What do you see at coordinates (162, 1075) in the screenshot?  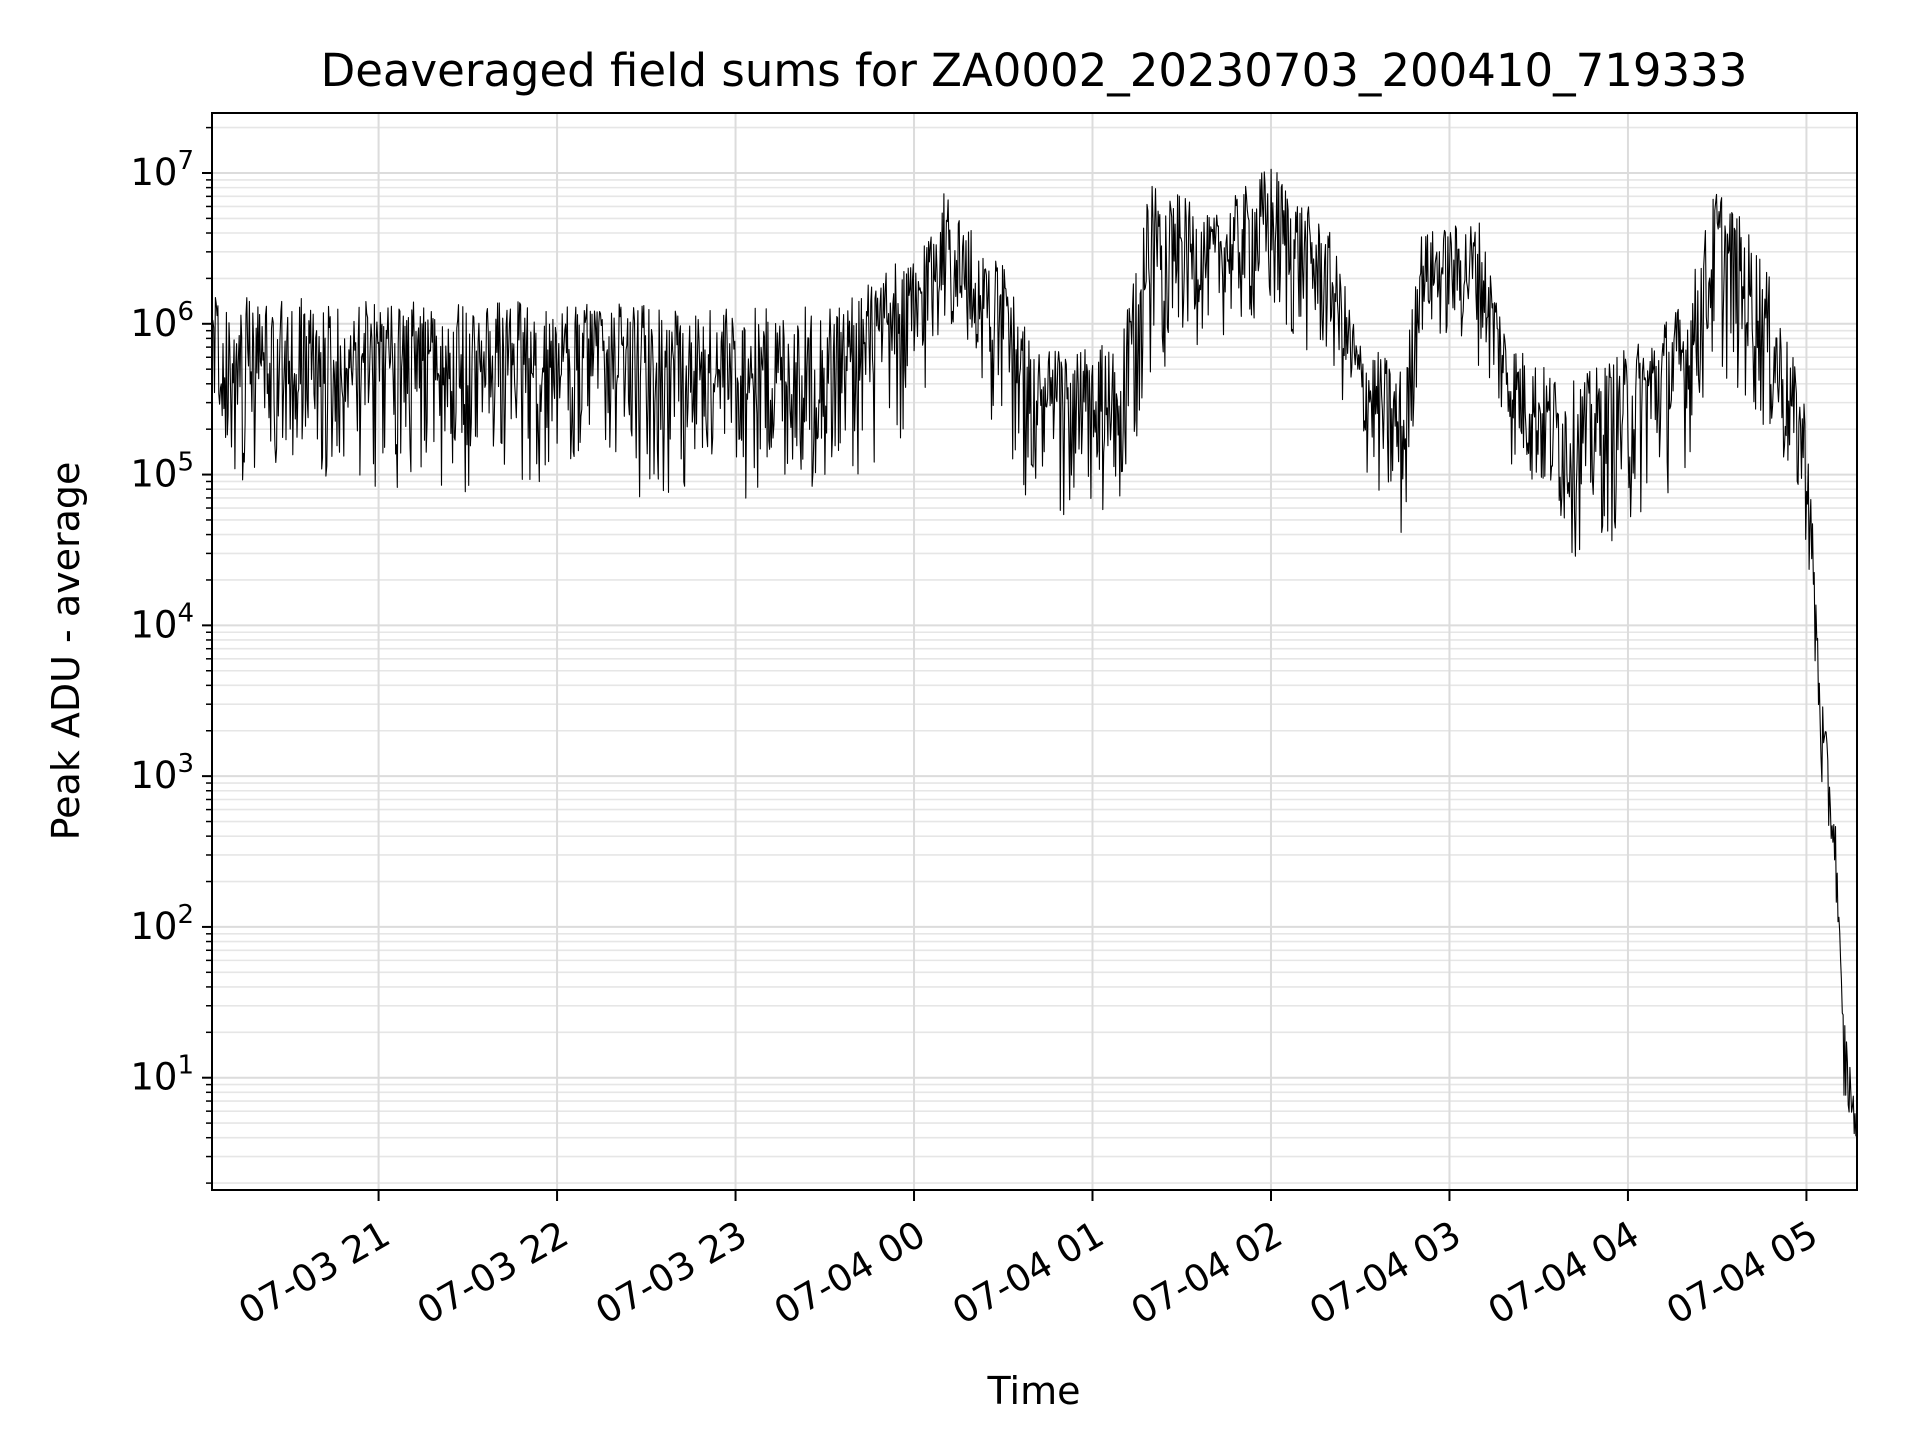 I see `y-tick-label: 101` at bounding box center [162, 1075].